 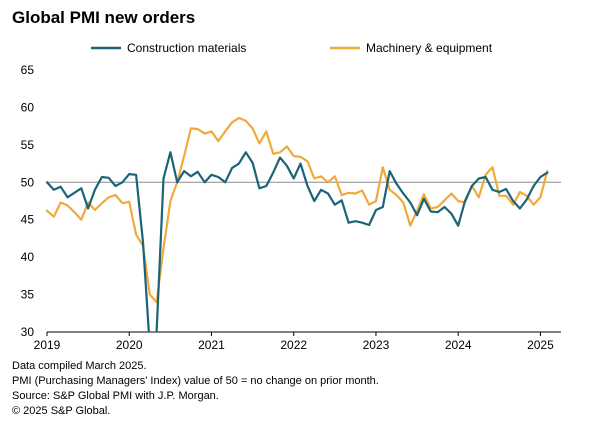 What do you see at coordinates (28, 332) in the screenshot?
I see `y-tick-label-30: 30` at bounding box center [28, 332].